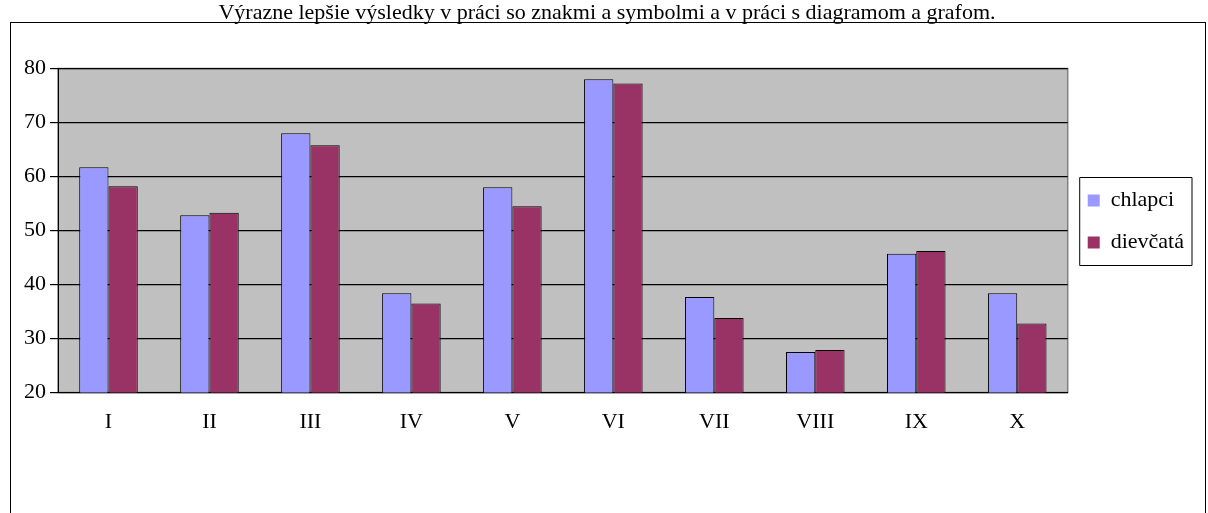 This screenshot has height=513, width=1208. What do you see at coordinates (35, 391) in the screenshot?
I see `y-tick-label: 20` at bounding box center [35, 391].